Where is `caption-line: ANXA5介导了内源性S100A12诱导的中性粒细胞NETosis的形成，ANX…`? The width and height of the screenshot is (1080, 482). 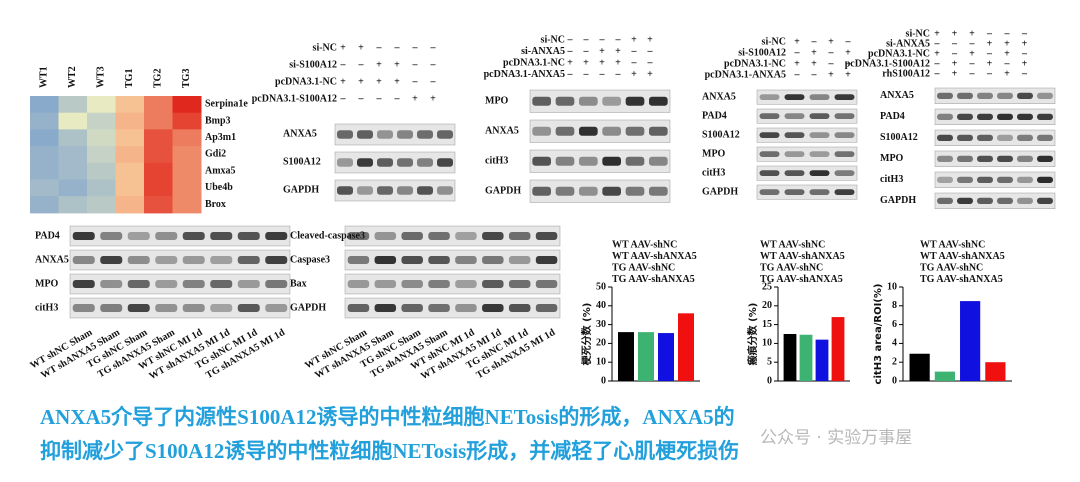 caption-line: ANXA5介导了内源性S100A12诱导的中性粒细胞NETosis的形成，ANX… is located at coordinates (387, 417).